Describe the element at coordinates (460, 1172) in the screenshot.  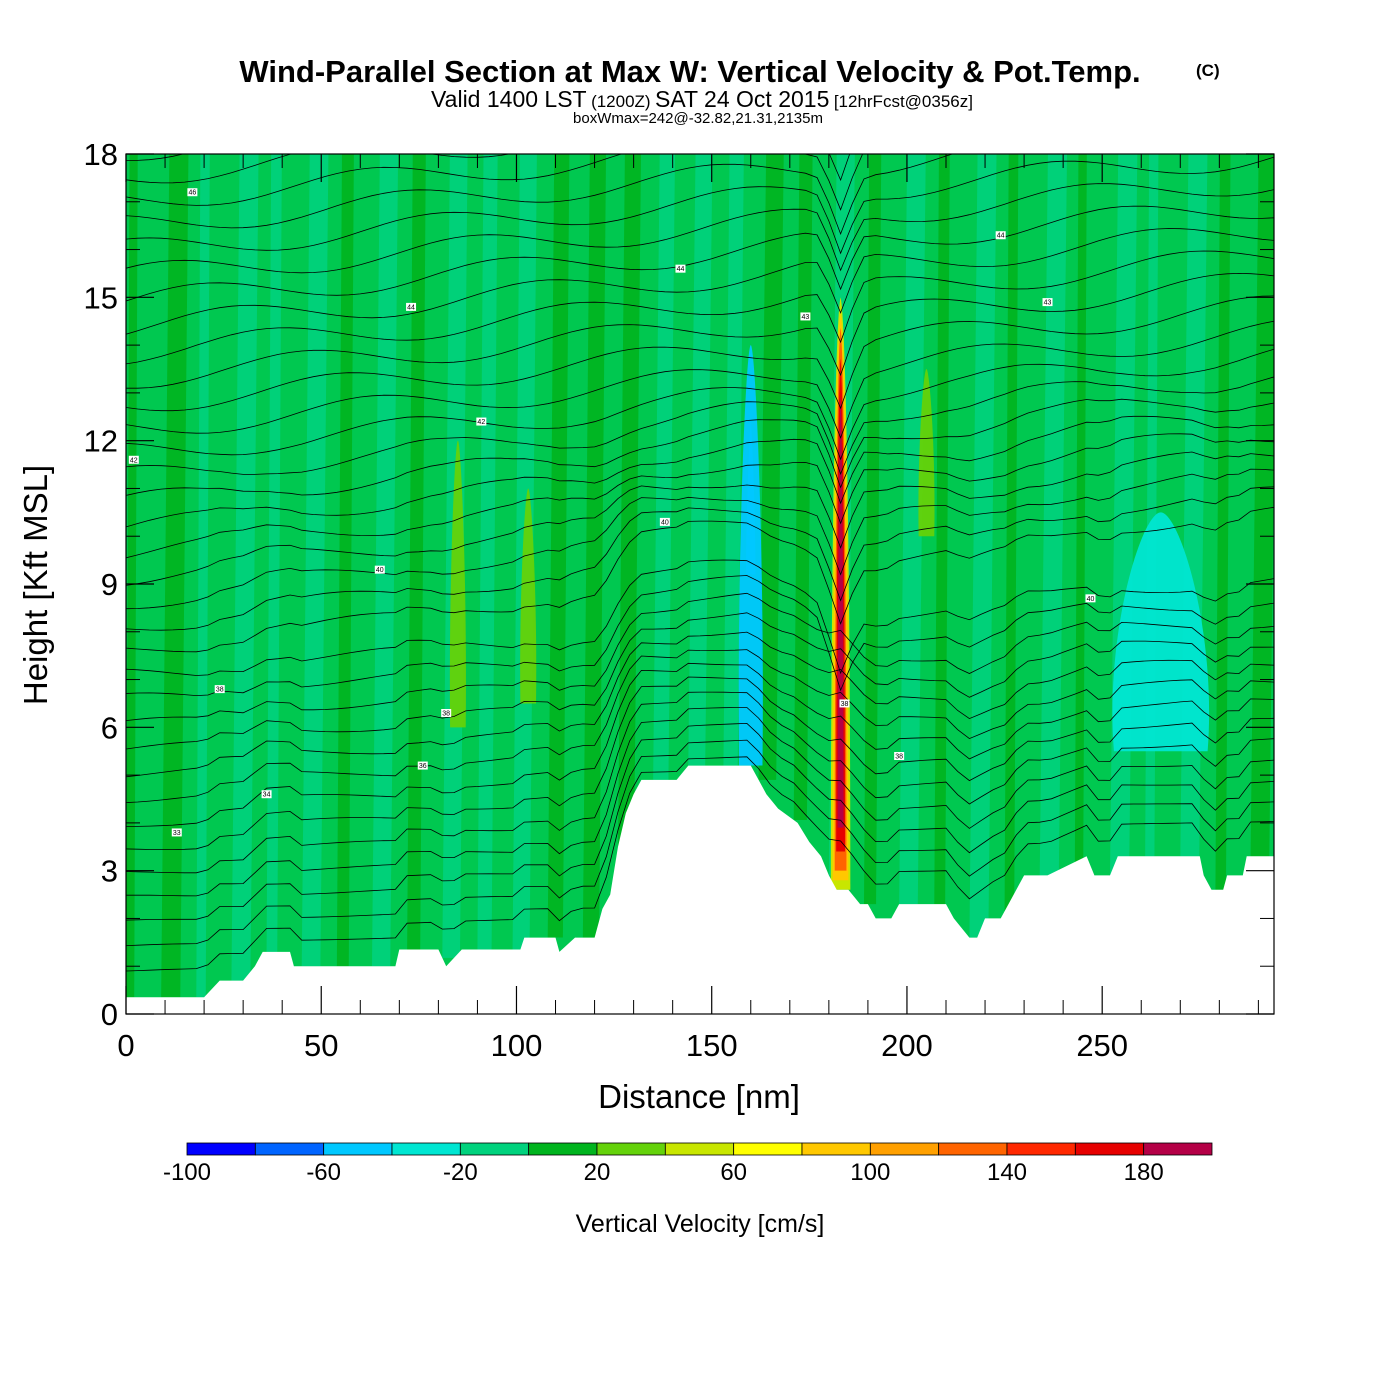
I see `colorbar-tick-label: -20` at that location.